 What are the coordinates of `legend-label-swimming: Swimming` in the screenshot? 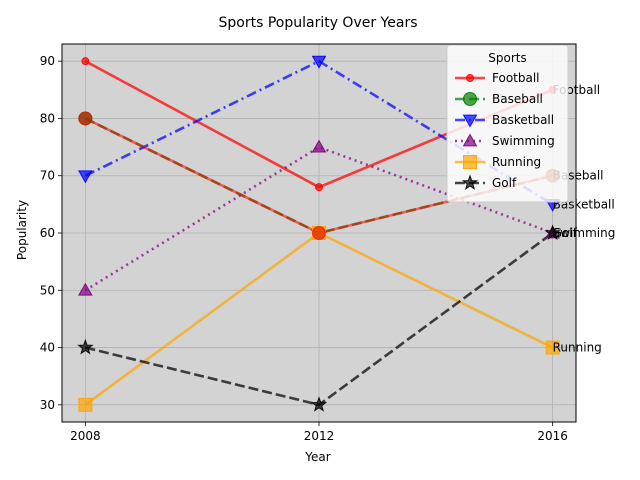 It's located at (523, 141).